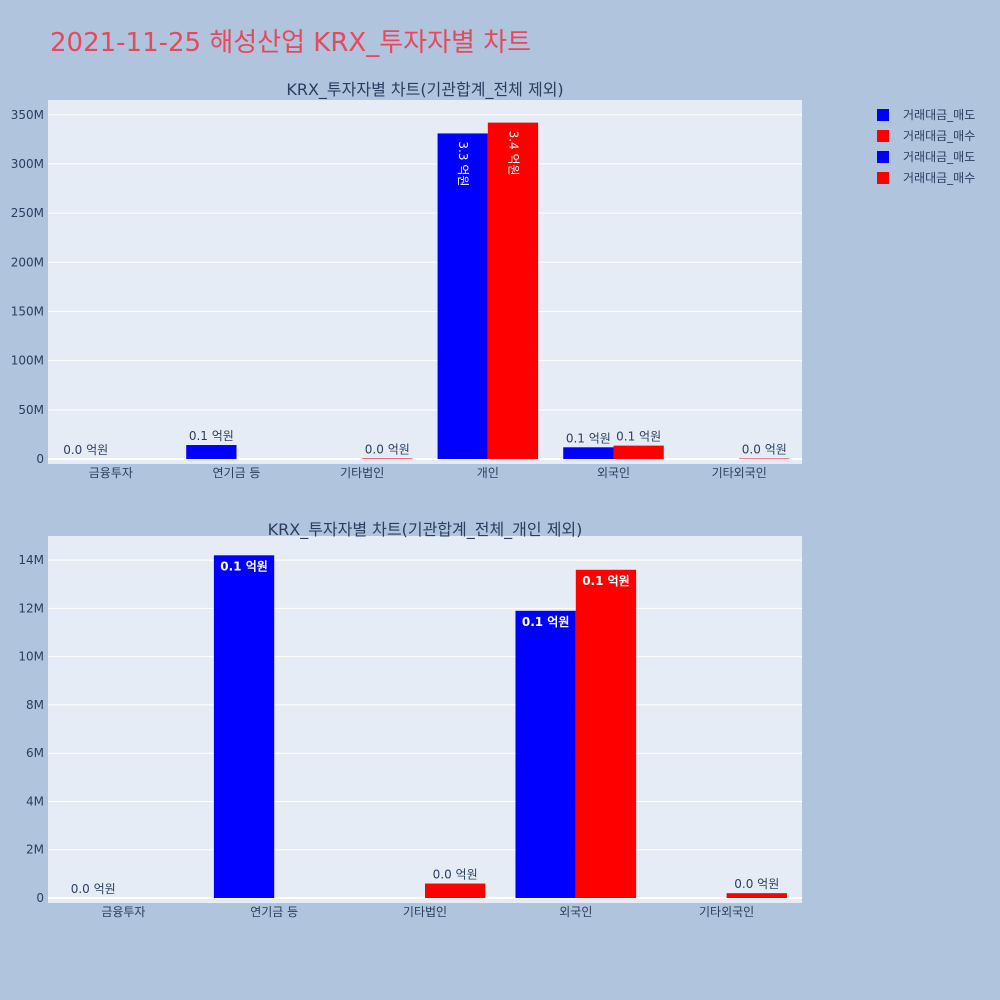 The image size is (1000, 1000). Describe the element at coordinates (488, 473) in the screenshot. I see `x-tick-label: 개인` at that location.